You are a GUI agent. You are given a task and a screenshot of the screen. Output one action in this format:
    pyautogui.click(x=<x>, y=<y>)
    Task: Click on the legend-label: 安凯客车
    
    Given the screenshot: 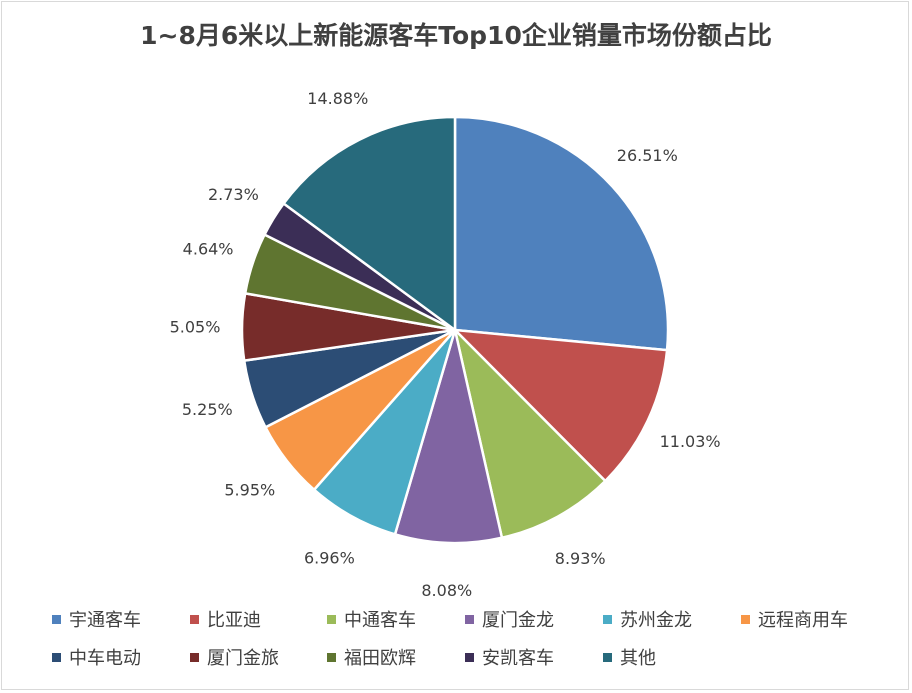 What is the action you would take?
    pyautogui.click(x=518, y=658)
    